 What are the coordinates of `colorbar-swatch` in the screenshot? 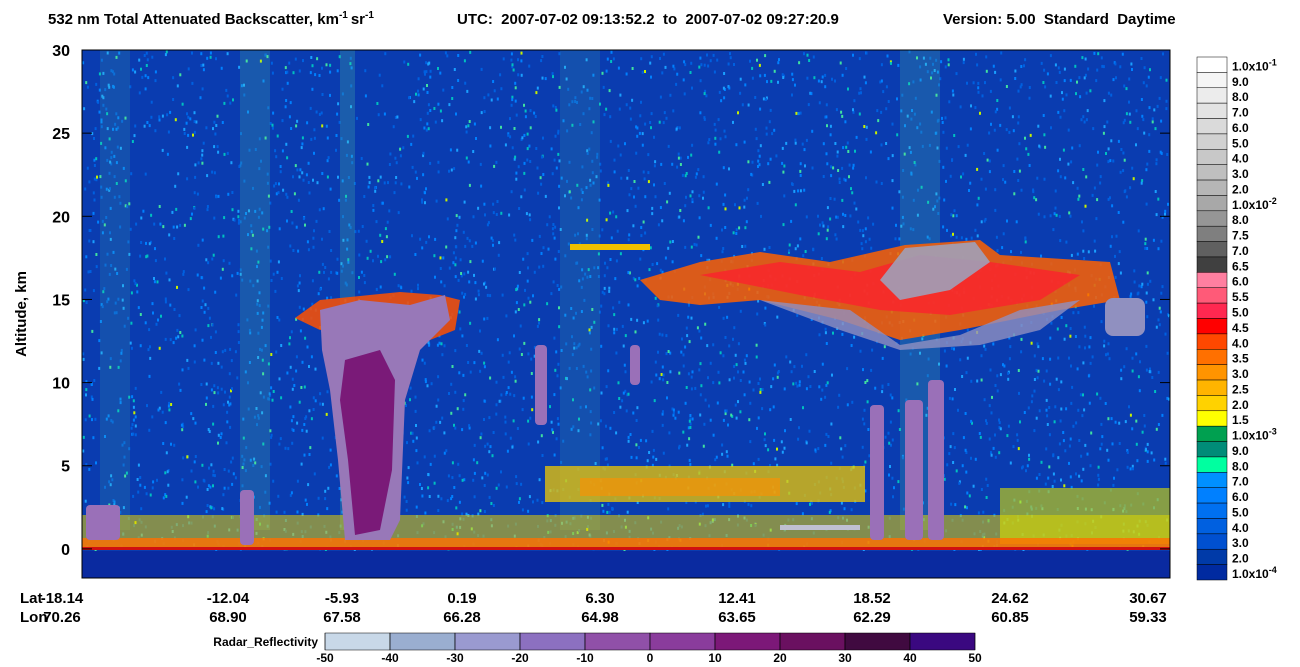 It's located at (1212, 280).